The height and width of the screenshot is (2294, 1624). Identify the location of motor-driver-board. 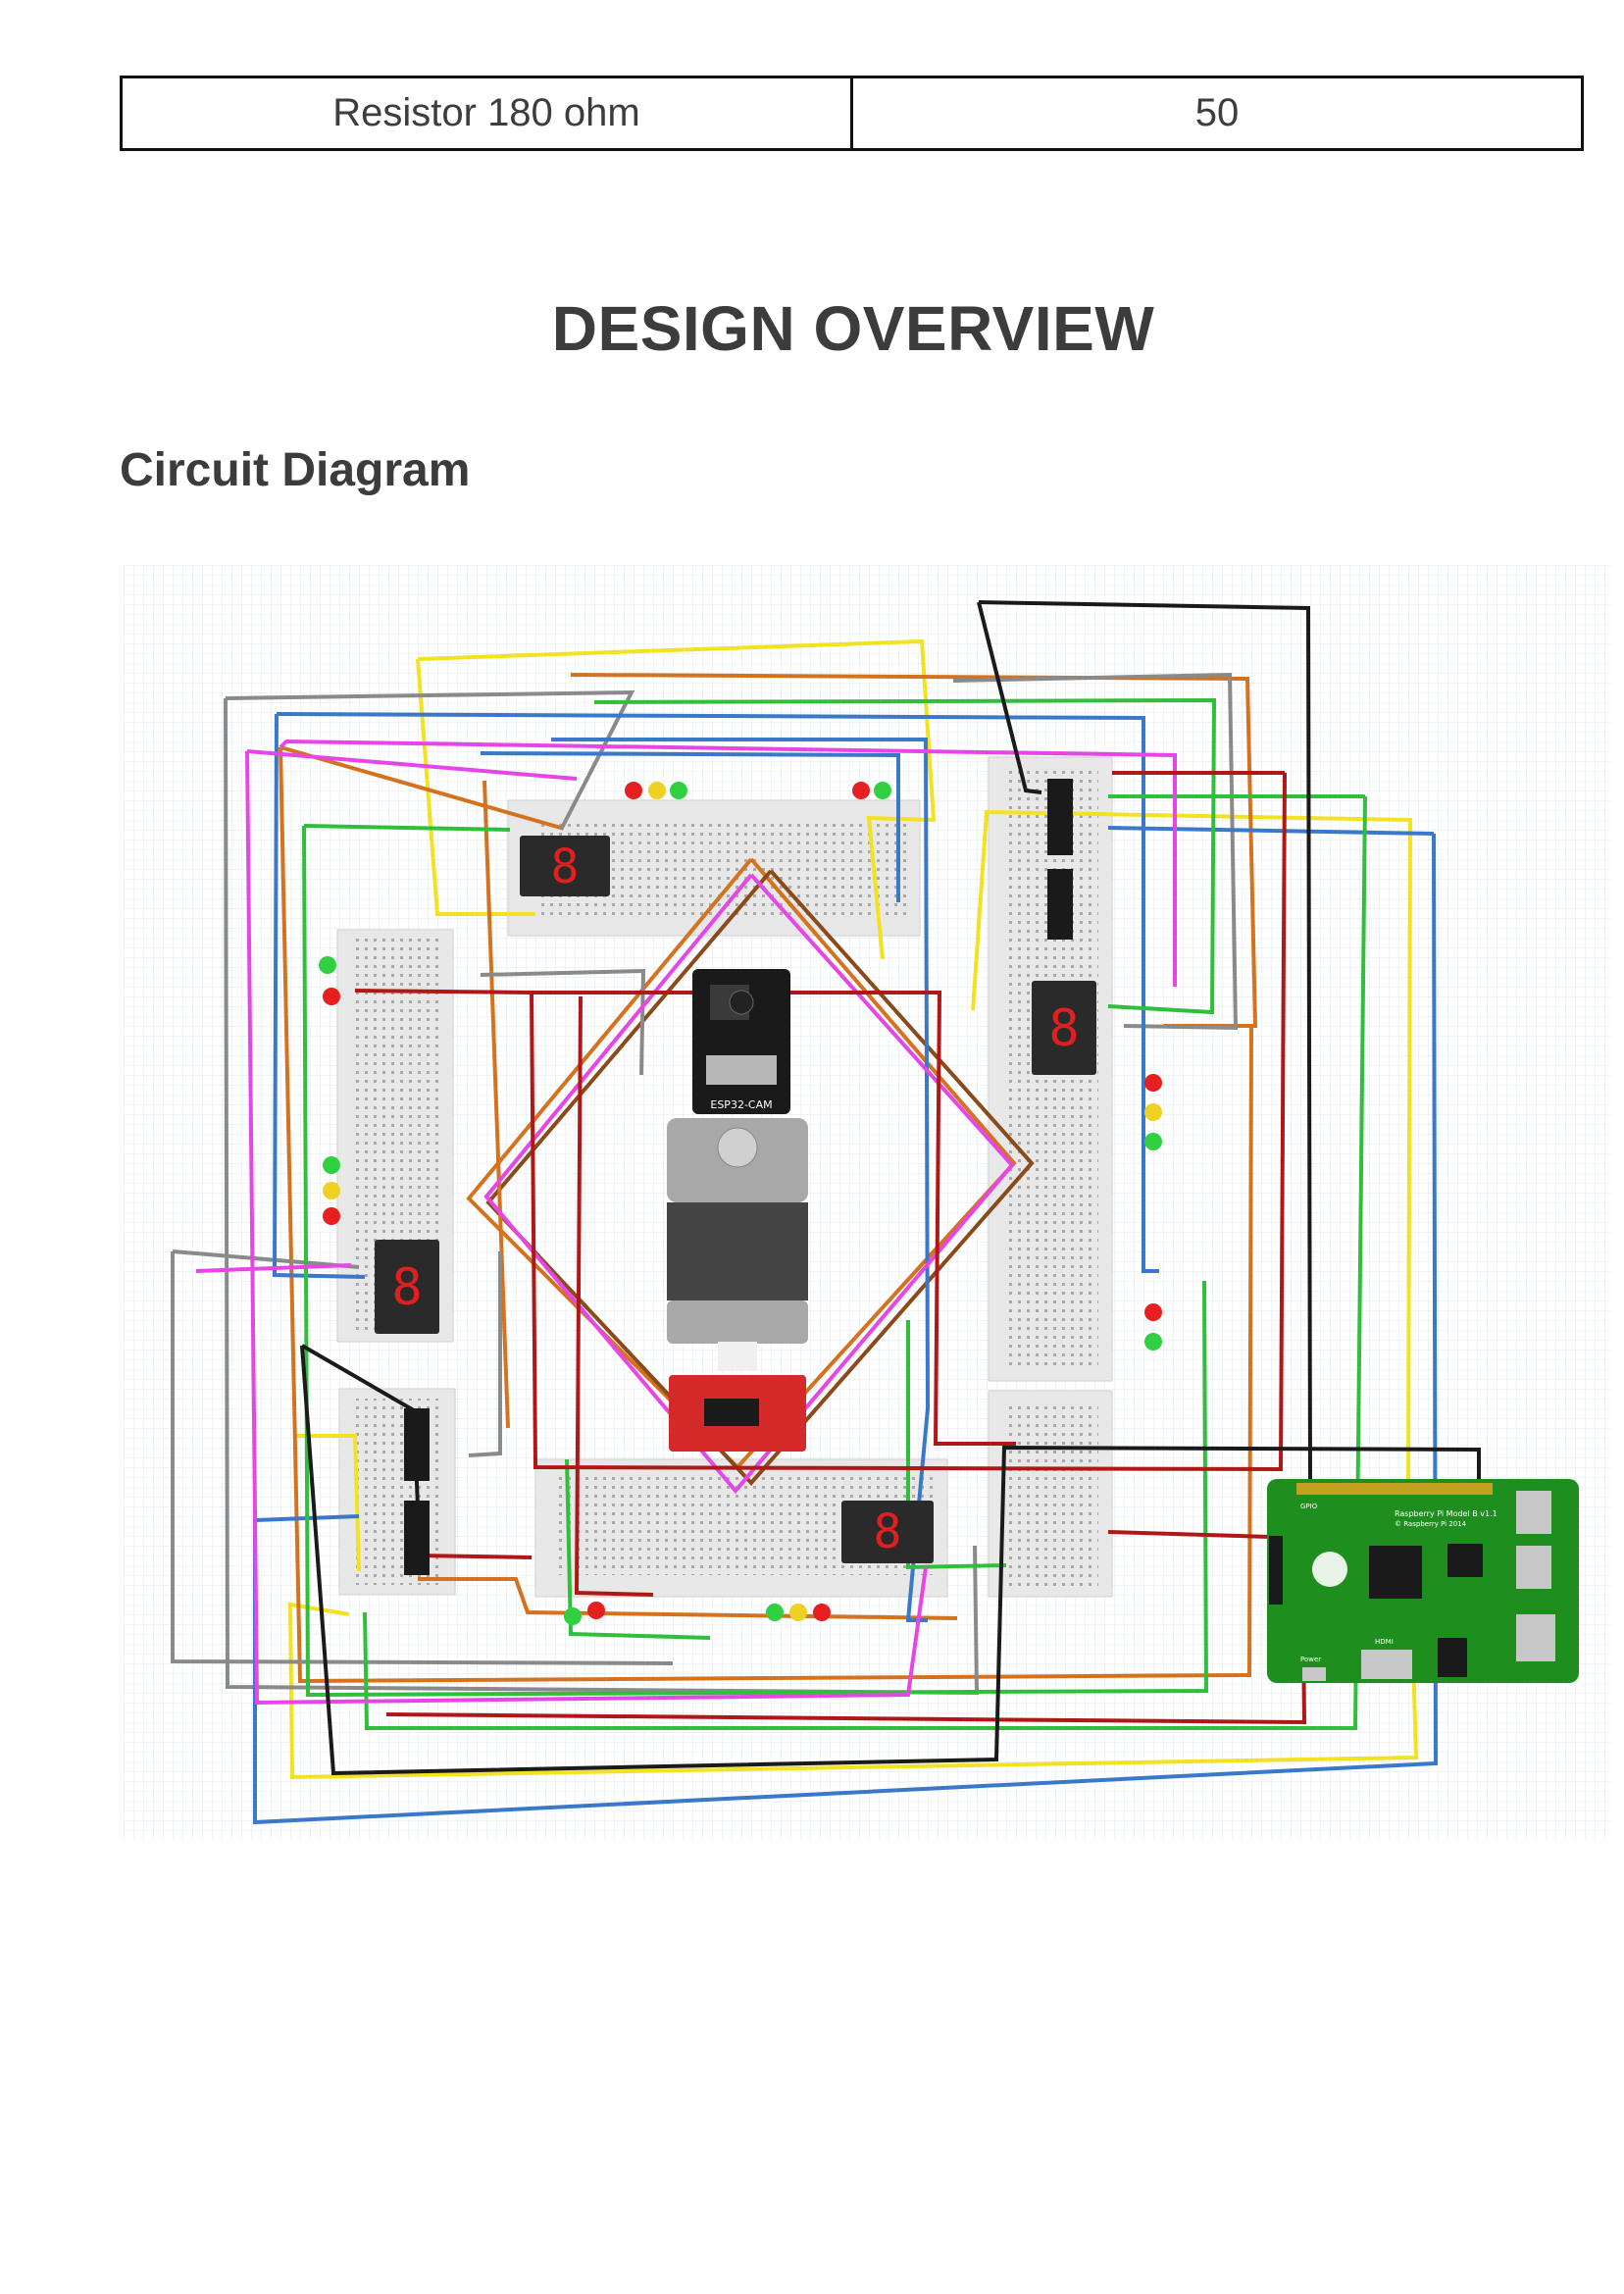
(737, 1413).